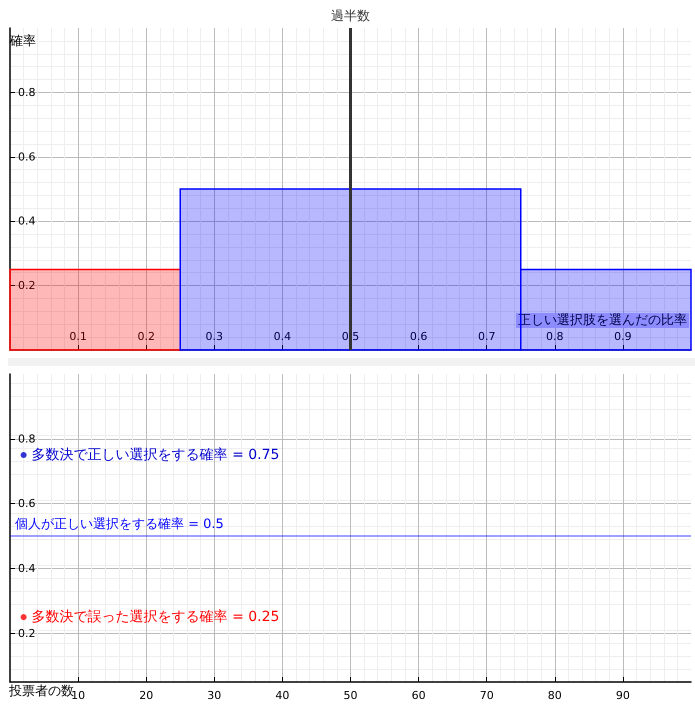 The width and height of the screenshot is (695, 710). What do you see at coordinates (487, 695) in the screenshot?
I see `x-tick-label: 70` at bounding box center [487, 695].